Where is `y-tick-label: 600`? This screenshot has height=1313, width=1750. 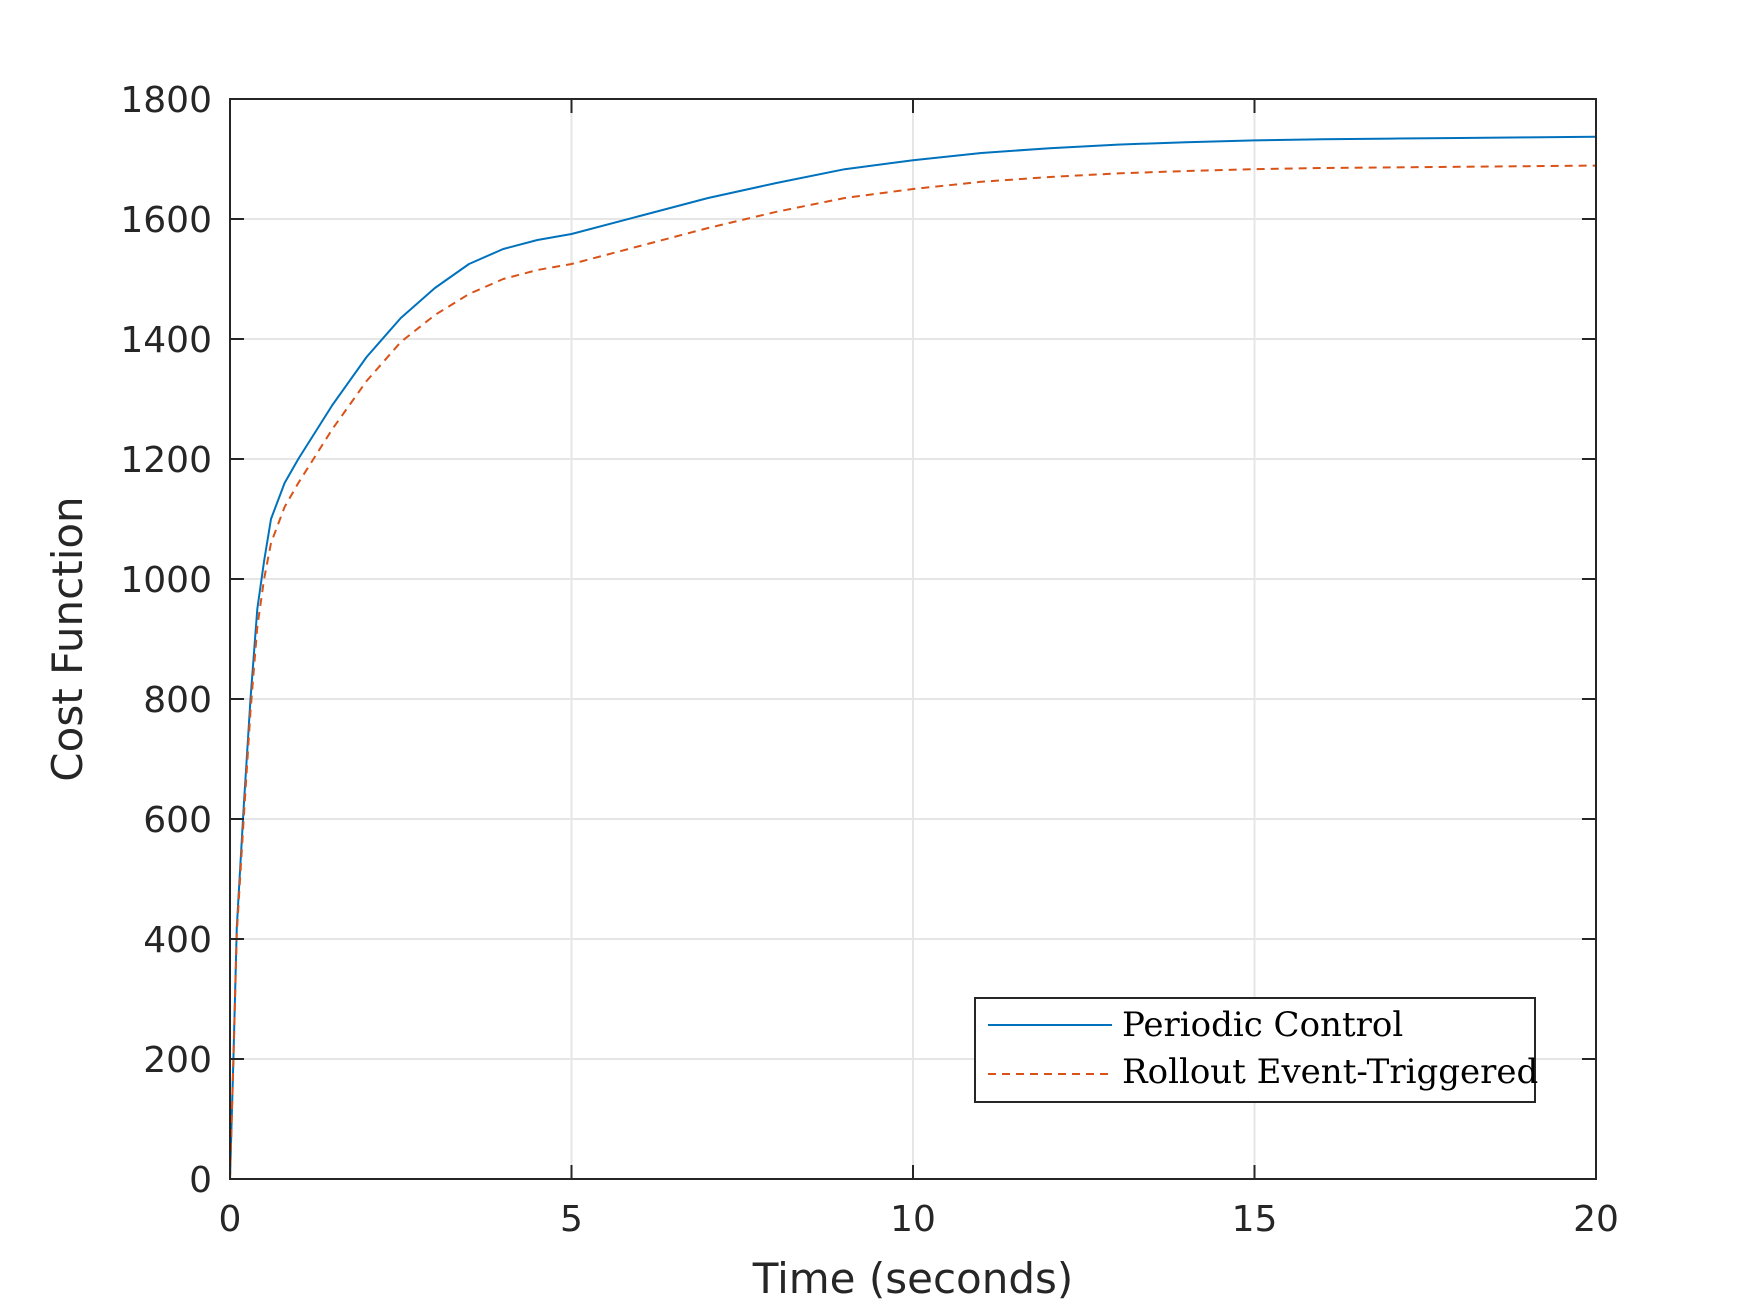 y-tick-label: 600 is located at coordinates (177, 820).